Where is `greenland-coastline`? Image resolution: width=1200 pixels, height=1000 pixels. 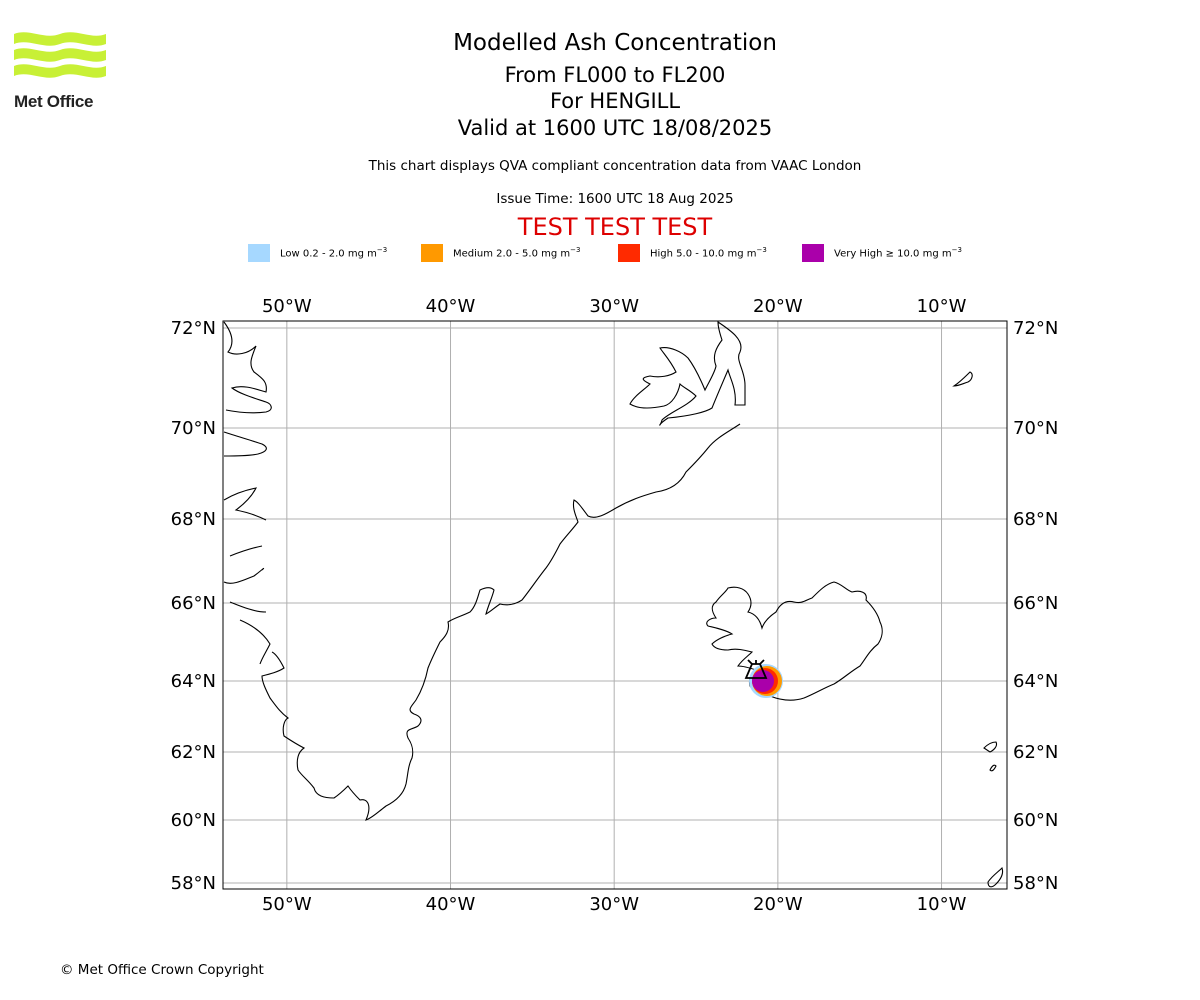 greenland-coastline is located at coordinates (687, 373).